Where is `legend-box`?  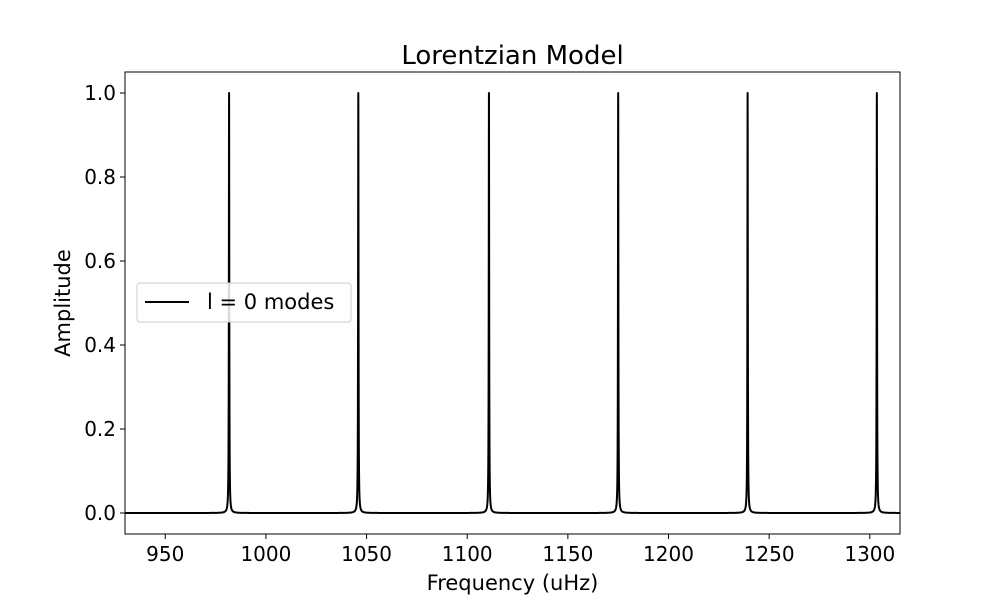
legend-box is located at coordinates (244, 302).